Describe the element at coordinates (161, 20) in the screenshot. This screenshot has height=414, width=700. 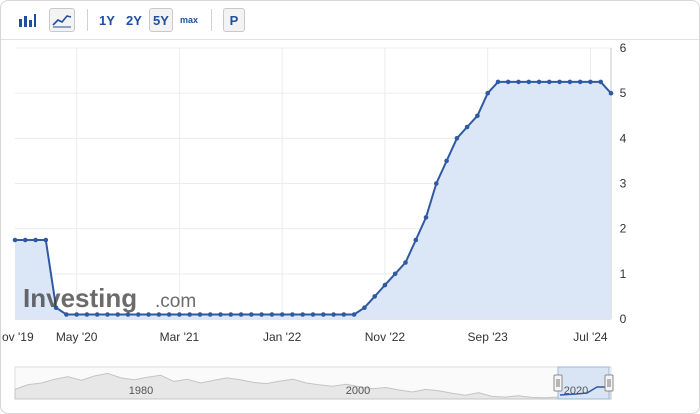
I see `range-5y-button: 5Y` at that location.